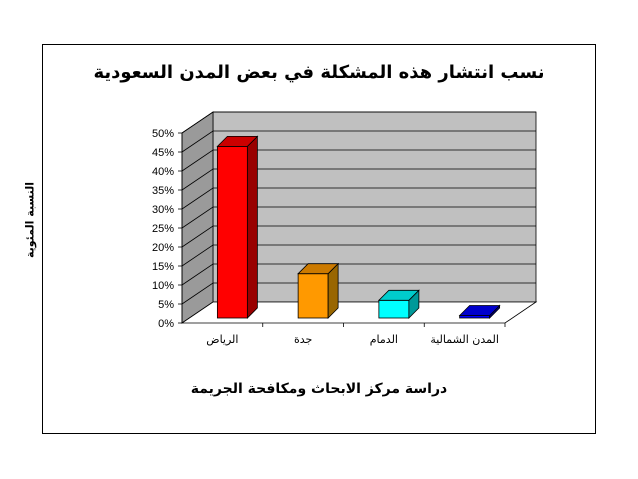 The image size is (638, 479). What do you see at coordinates (252, 227) in the screenshot?
I see `bar-side` at bounding box center [252, 227].